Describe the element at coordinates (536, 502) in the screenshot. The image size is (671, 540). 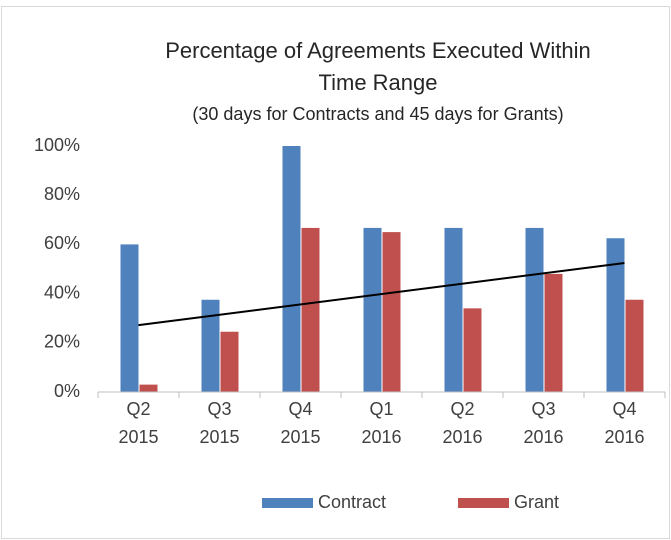
I see `legend-label: Grant` at that location.